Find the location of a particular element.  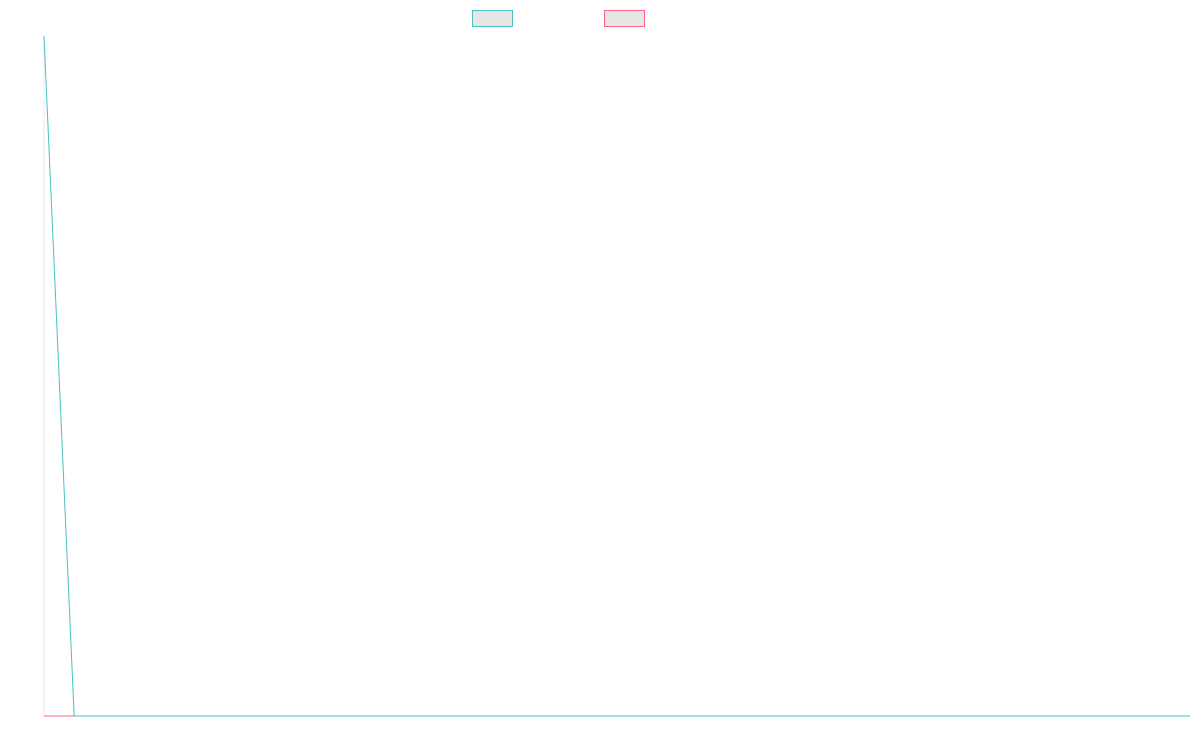

legend is located at coordinates (558, 18).